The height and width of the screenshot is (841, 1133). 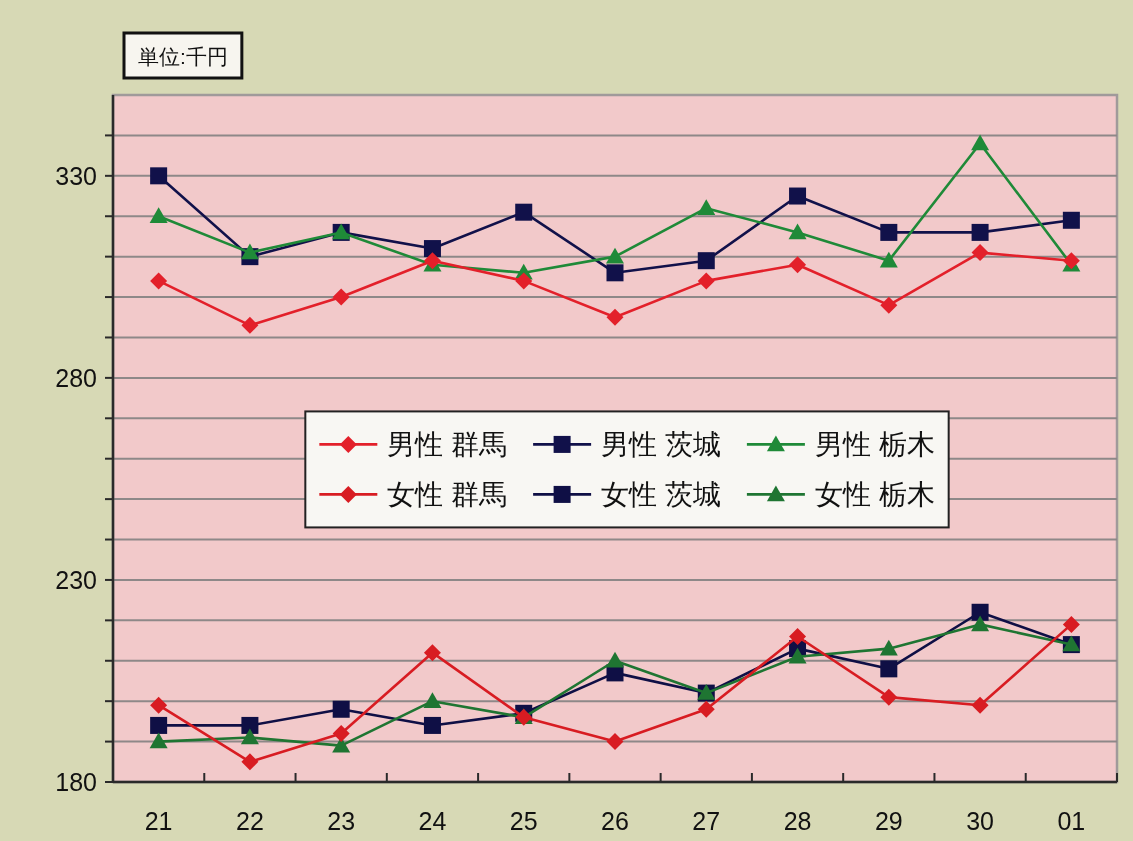 I want to click on ylabel: 単位:千円, so click(x=183, y=55).